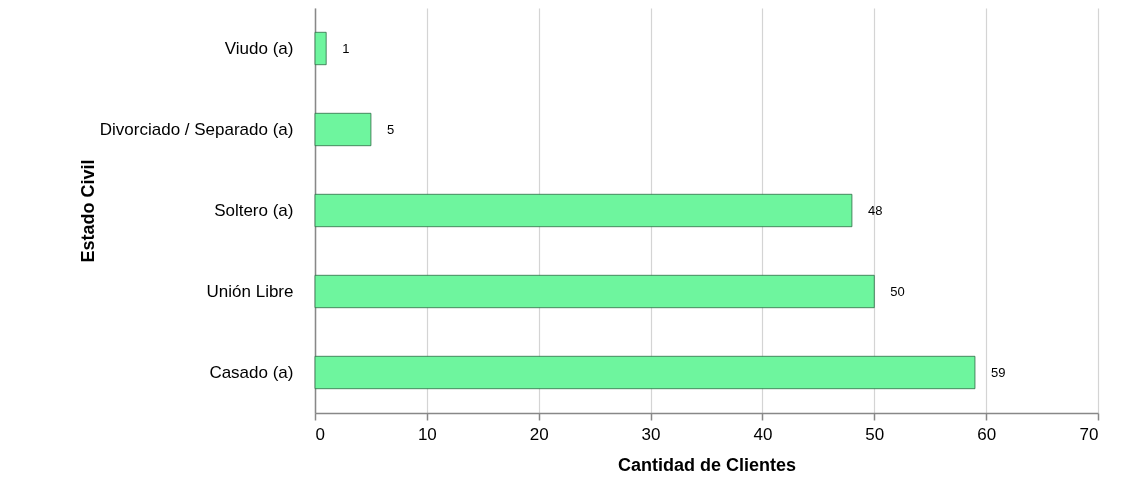 This screenshot has height=498, width=1122. I want to click on data-label: 50, so click(897, 291).